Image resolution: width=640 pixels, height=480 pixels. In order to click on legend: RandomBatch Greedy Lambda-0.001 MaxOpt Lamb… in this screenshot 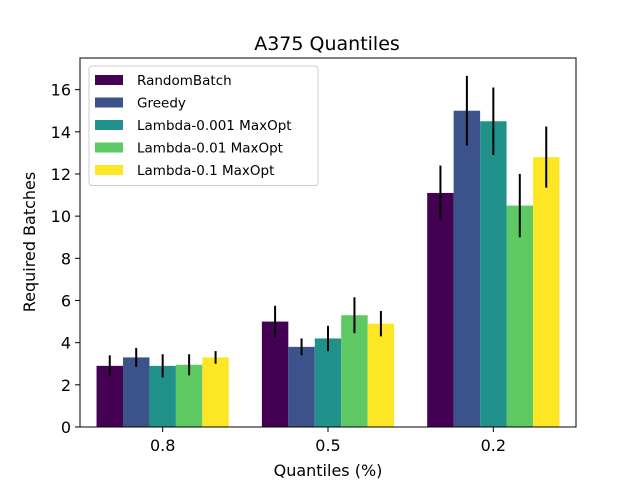, I will do `click(203, 125)`.